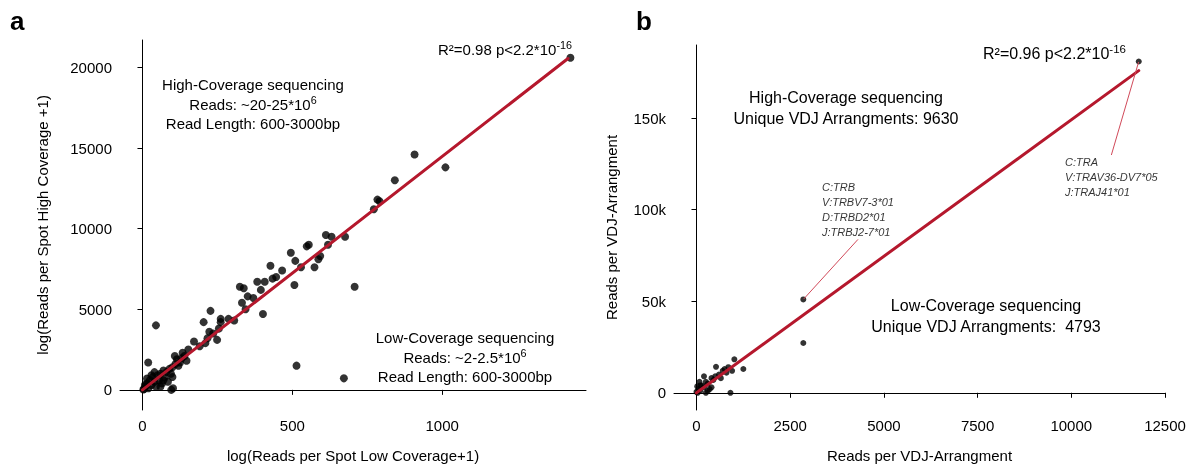 The width and height of the screenshot is (1192, 468). Describe the element at coordinates (654, 301) in the screenshot. I see `y-tick-label: 50k` at that location.